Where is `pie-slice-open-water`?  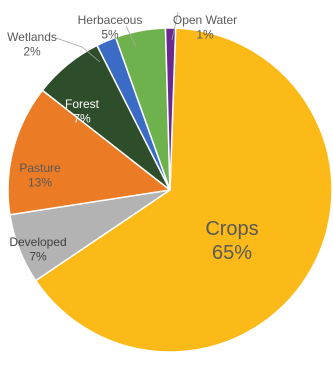
pie-slice-open-water is located at coordinates (170, 109).